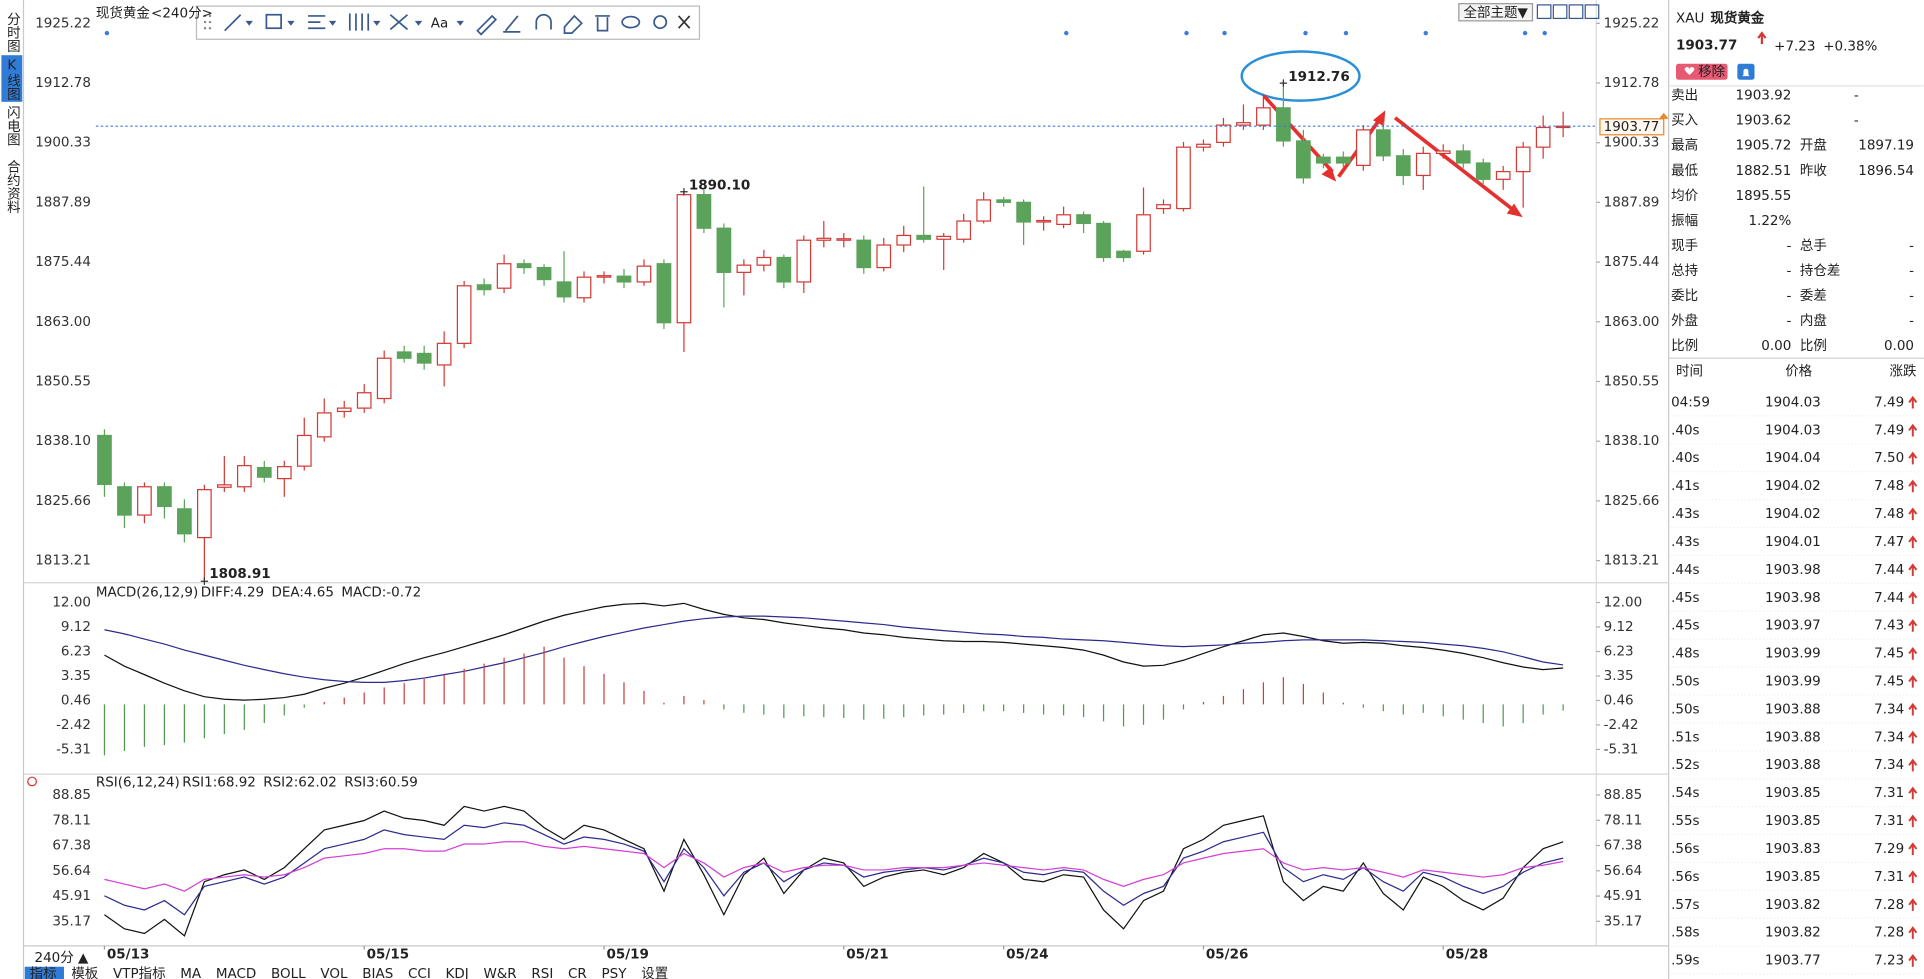  I want to click on side-tab: 合约资料, so click(12, 186).